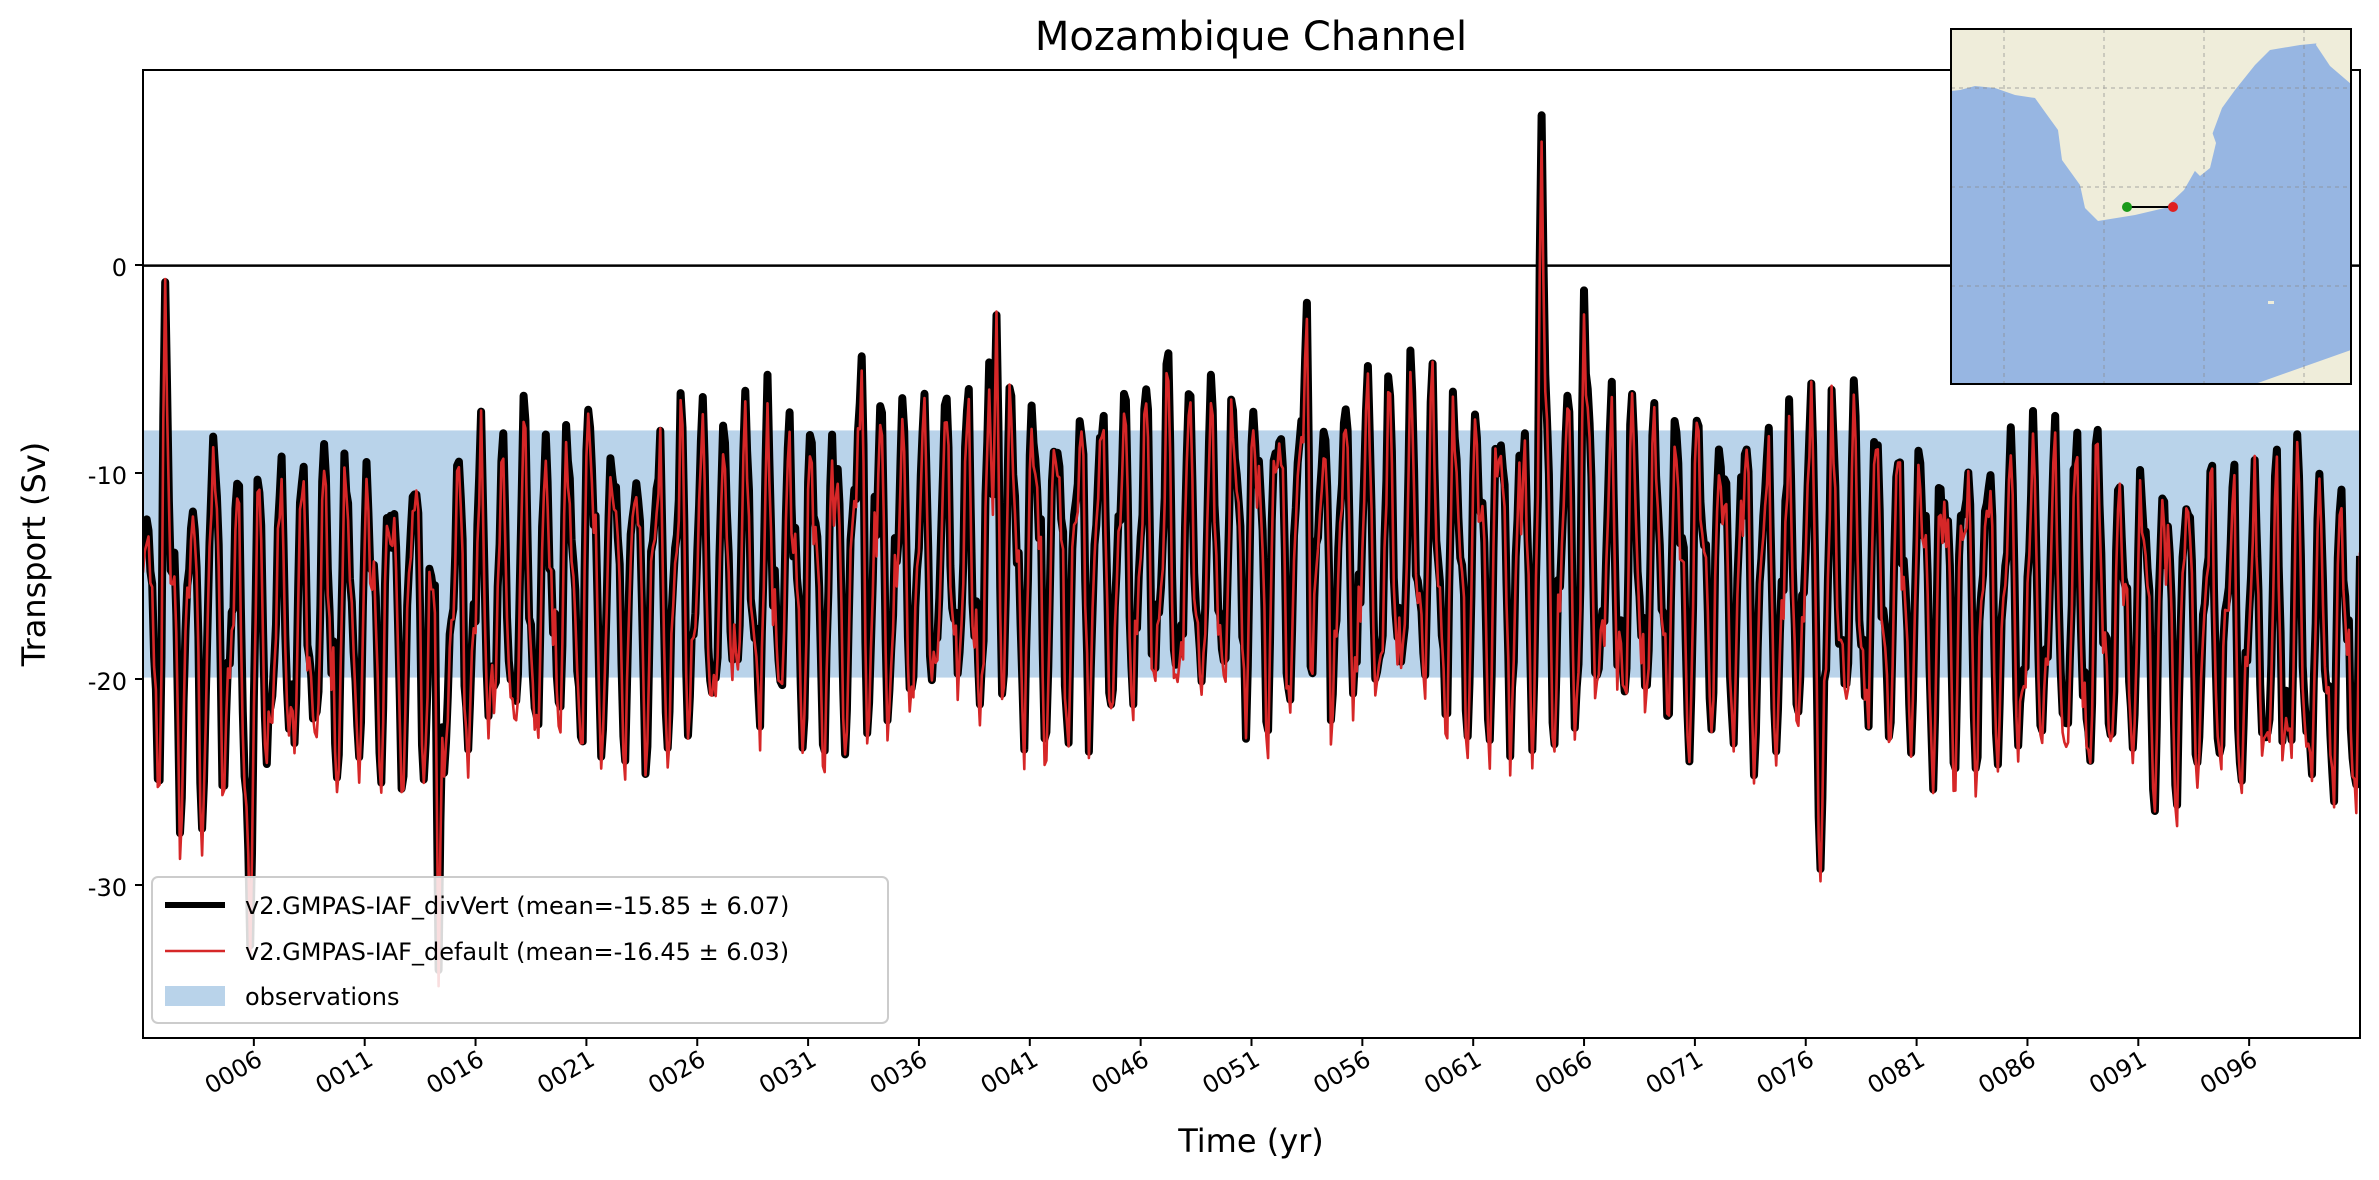  I want to click on inset-land-ne, so click(2333, 56).